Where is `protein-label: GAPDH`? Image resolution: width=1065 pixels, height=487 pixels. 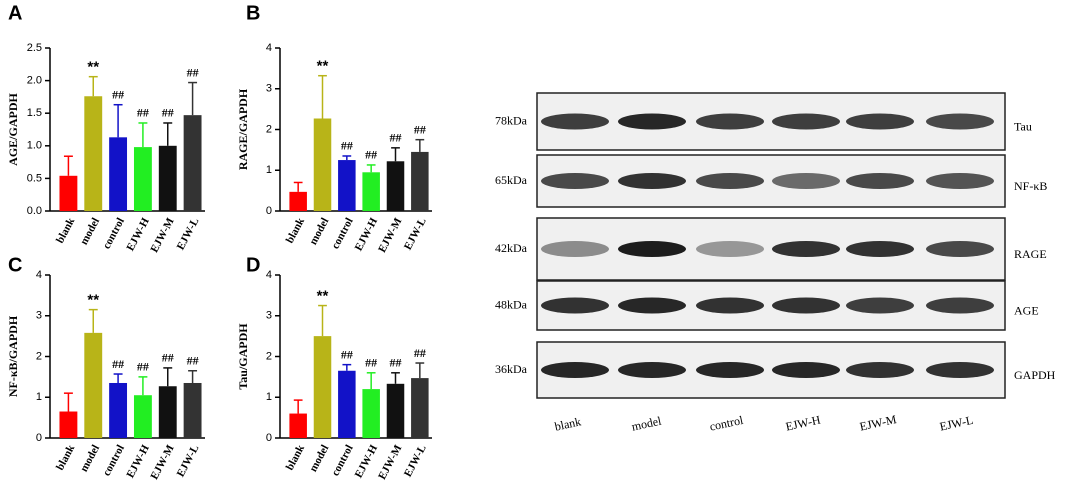 protein-label: GAPDH is located at coordinates (1035, 375).